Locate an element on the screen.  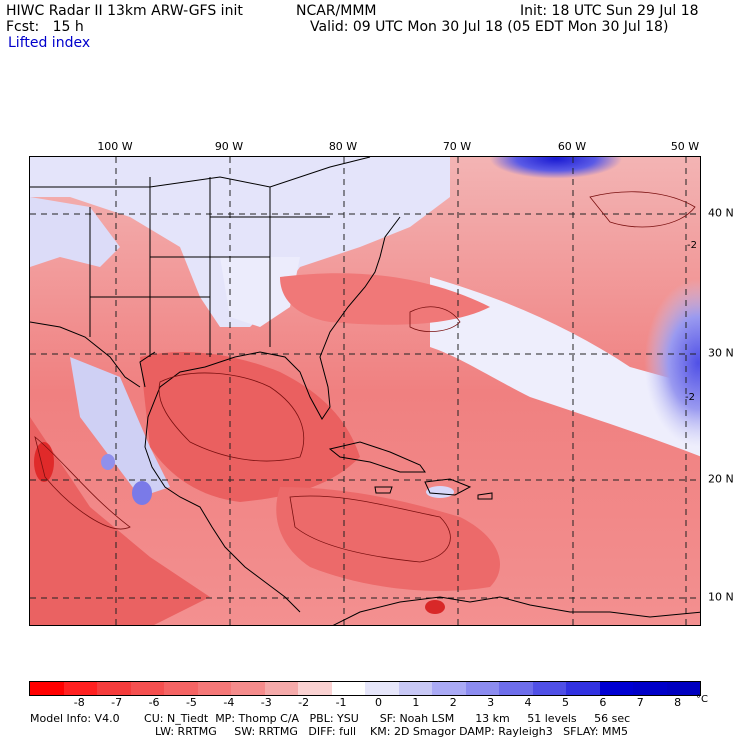
lon-label-70w: 70 W is located at coordinates (457, 146).